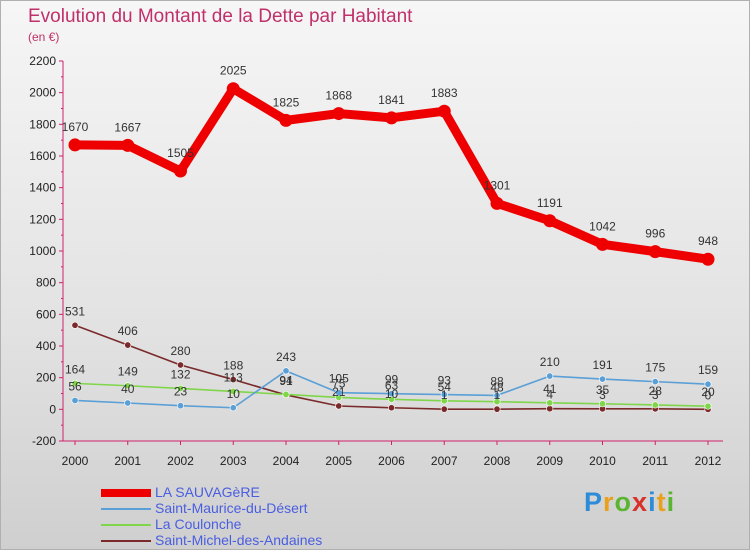 The image size is (750, 550). Describe the element at coordinates (42, 156) in the screenshot. I see `y-tick-label: 1600` at that location.